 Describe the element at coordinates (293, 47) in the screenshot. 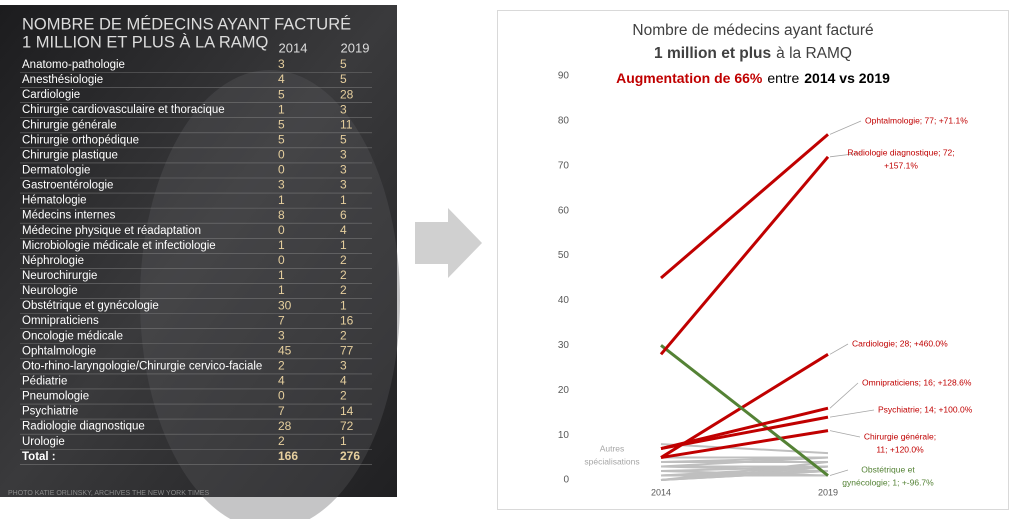

I see `column-header: 2014` at that location.